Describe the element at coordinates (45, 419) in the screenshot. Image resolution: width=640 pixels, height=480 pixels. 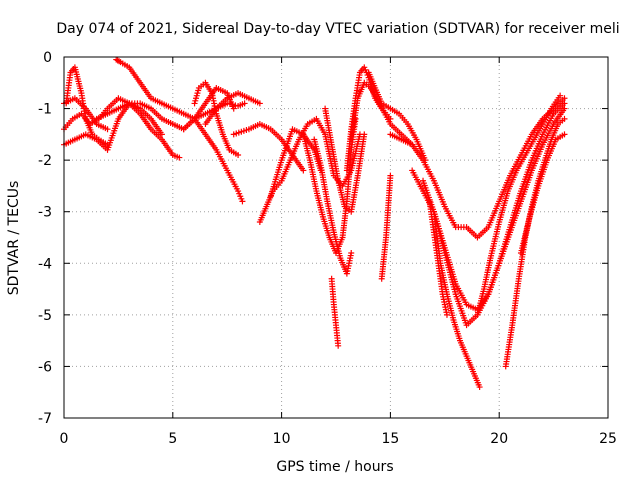
I see `y-tick-label: -7` at that location.